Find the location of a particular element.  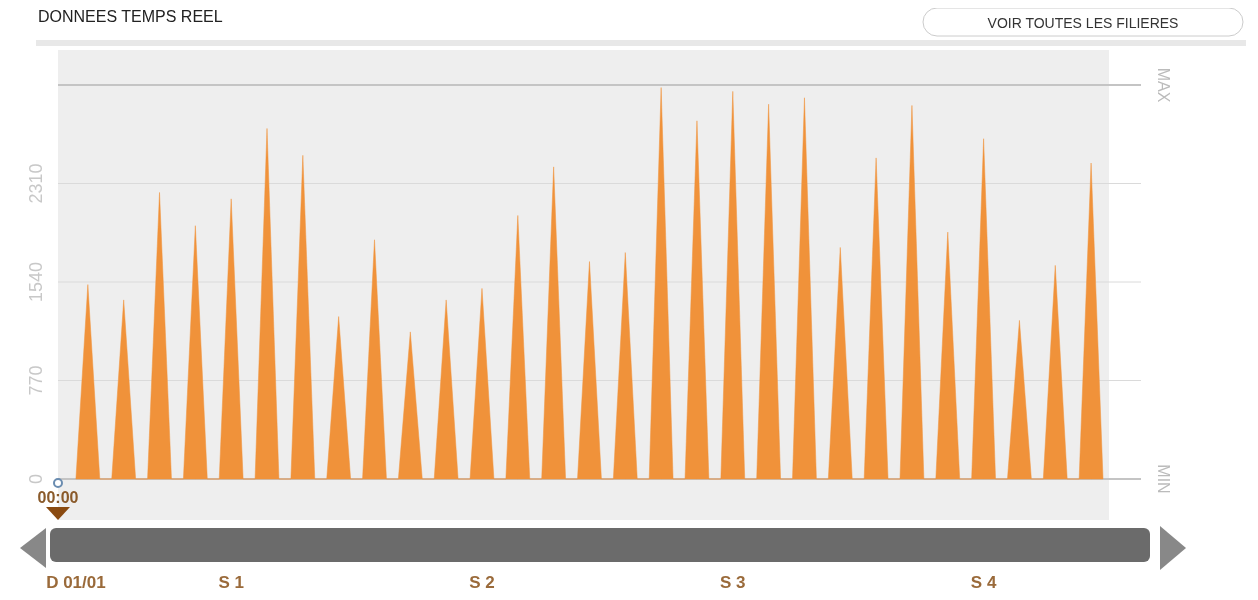

text: 00:00 is located at coordinates (58, 497).